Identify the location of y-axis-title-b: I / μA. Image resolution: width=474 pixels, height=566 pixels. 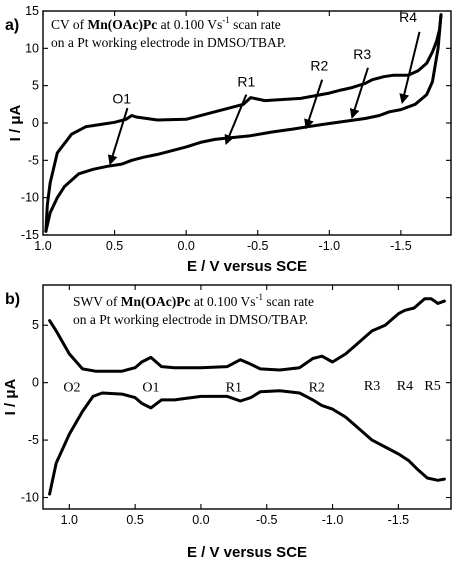
(10, 396).